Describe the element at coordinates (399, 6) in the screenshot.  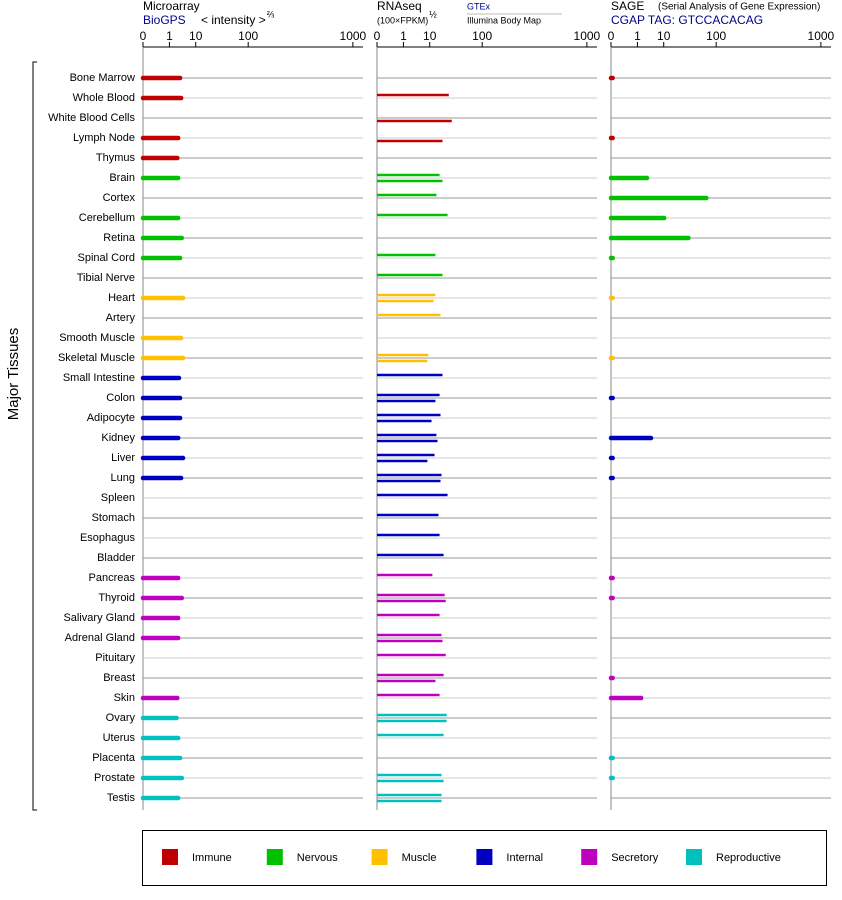
I see `panel-title: RNAseq` at that location.